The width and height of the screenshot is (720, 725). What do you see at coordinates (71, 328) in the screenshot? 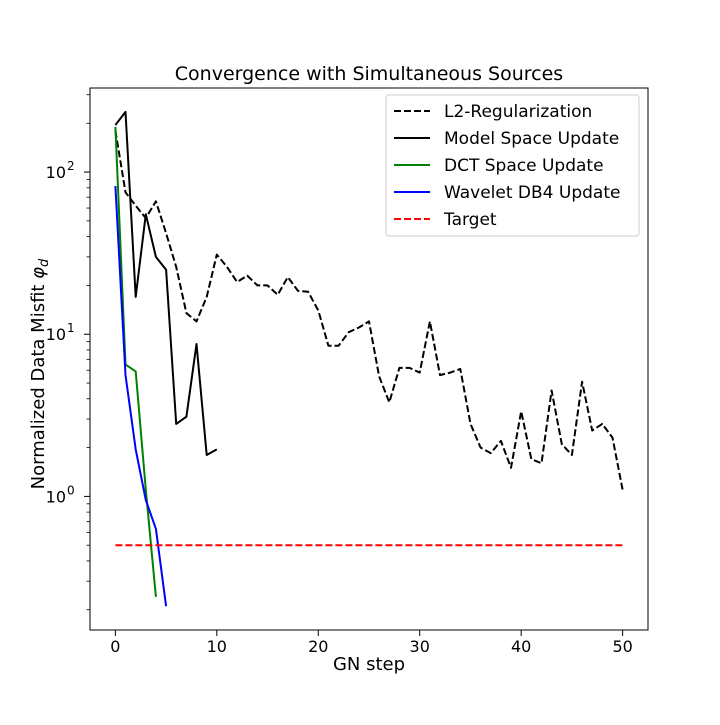
I see `y-tick-label-exponent: 1` at bounding box center [71, 328].